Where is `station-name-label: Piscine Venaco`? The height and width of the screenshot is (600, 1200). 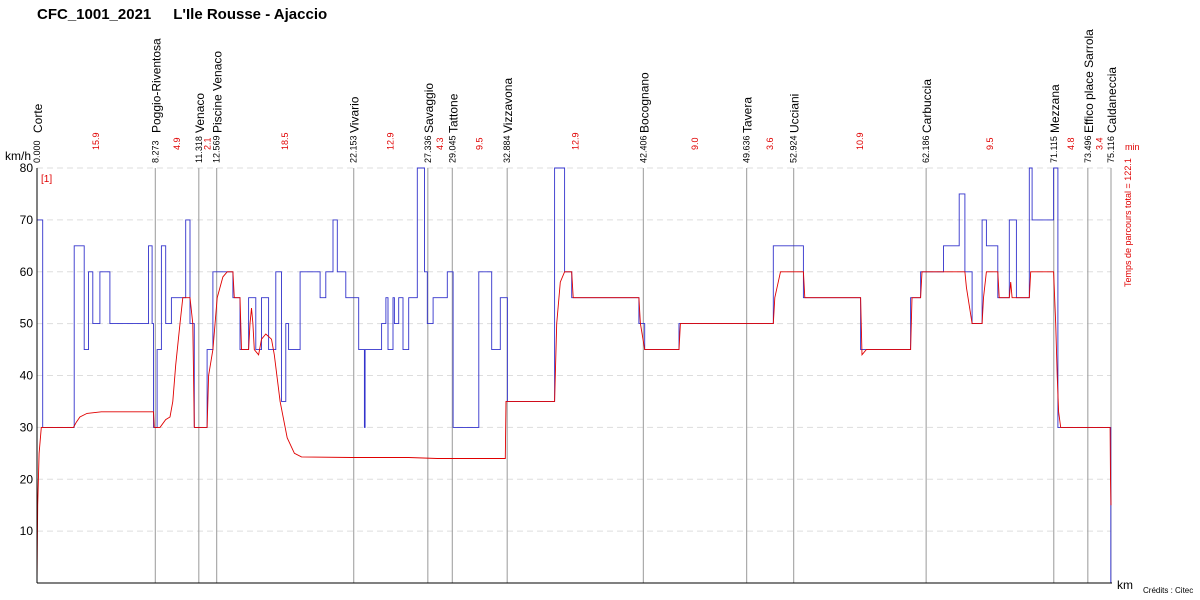
station-name-label: Piscine Venaco is located at coordinates (218, 92).